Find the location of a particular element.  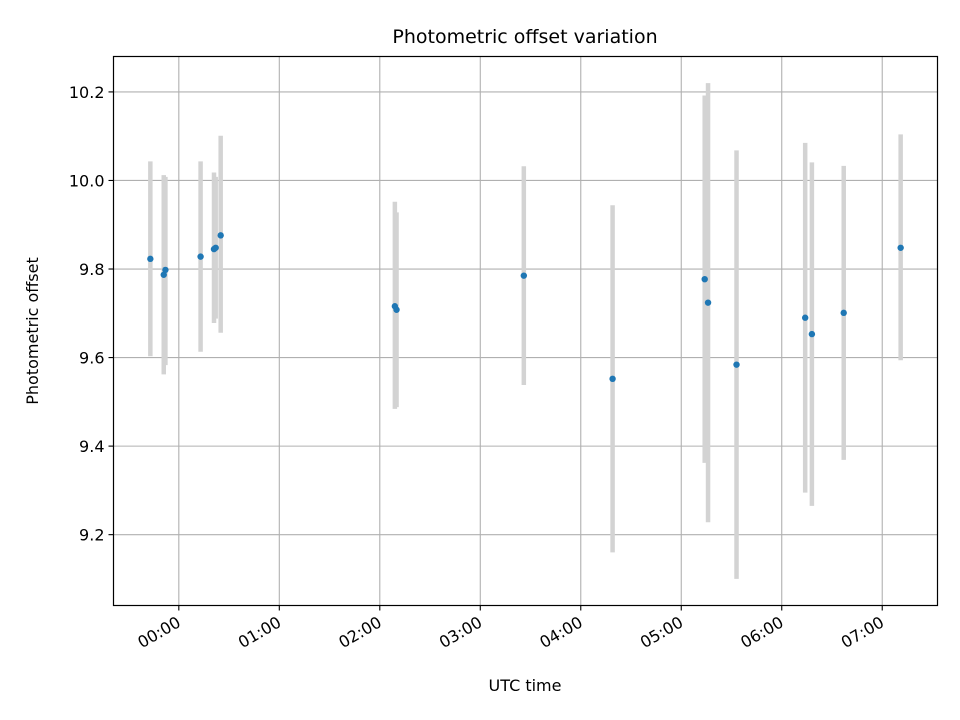

x-axis-title: UTC time is located at coordinates (525, 685).